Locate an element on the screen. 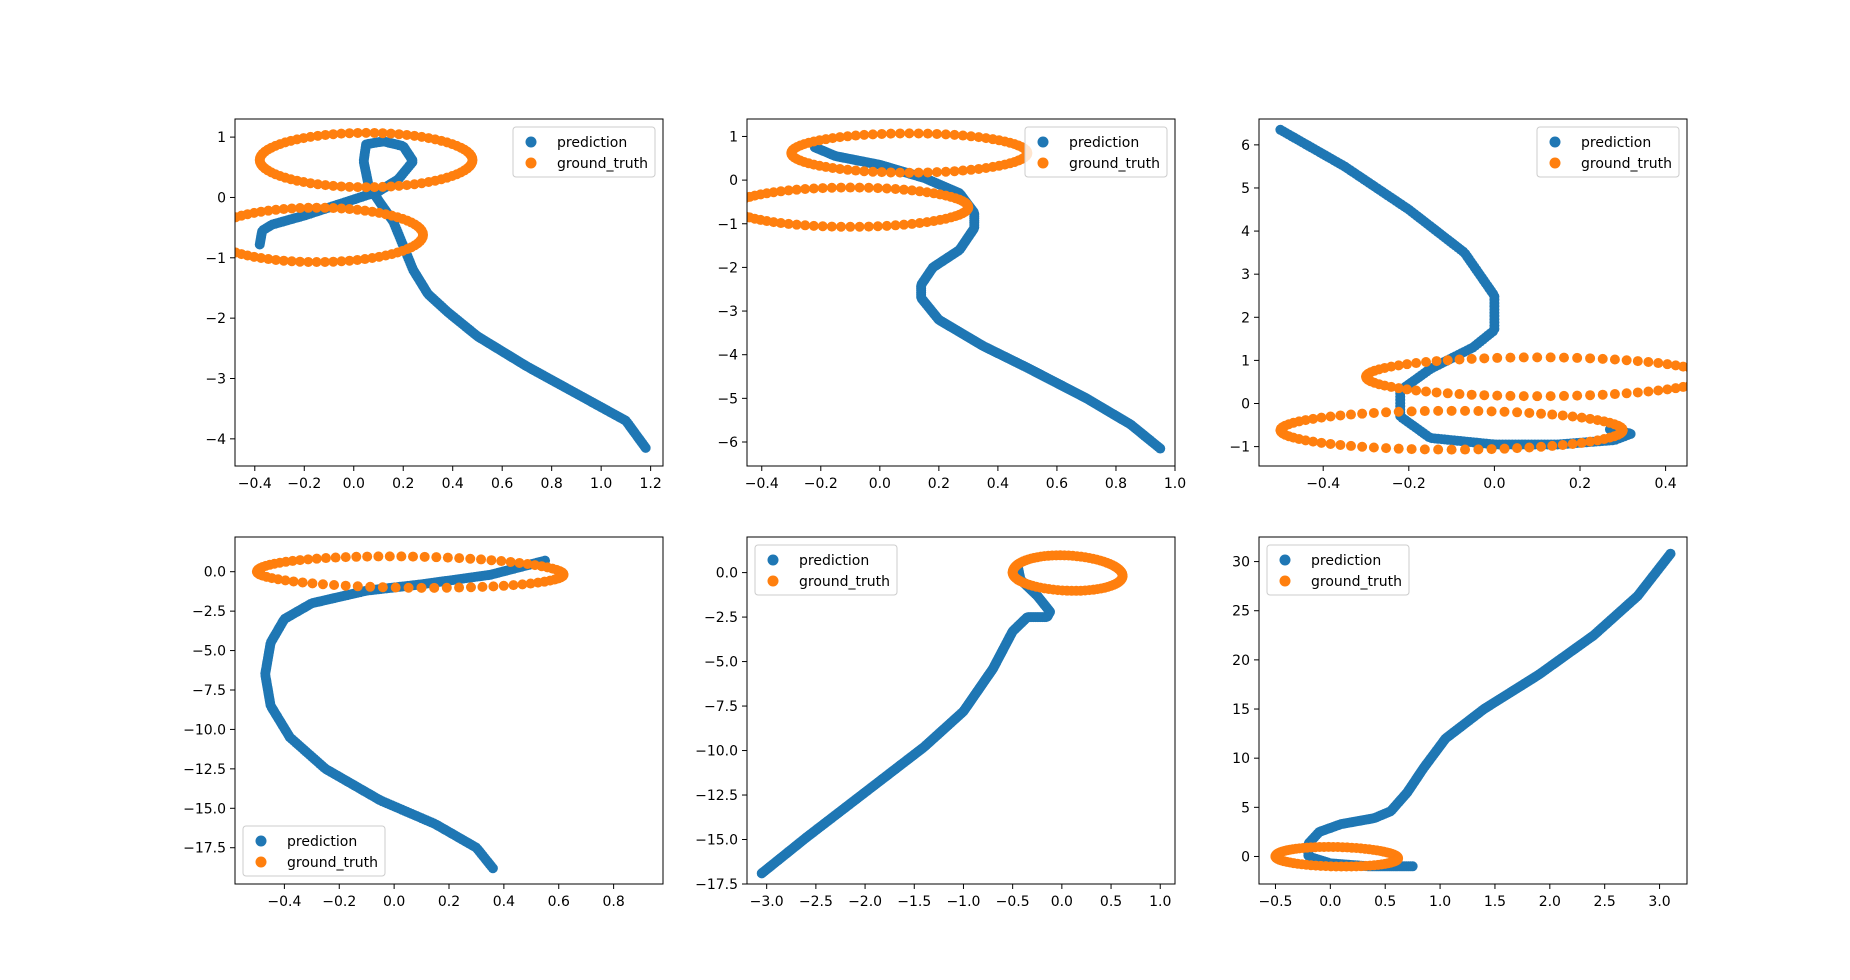 Image resolution: width=1850 pixels, height=980 pixels. y-tick-label: −2.5 is located at coordinates (209, 612).